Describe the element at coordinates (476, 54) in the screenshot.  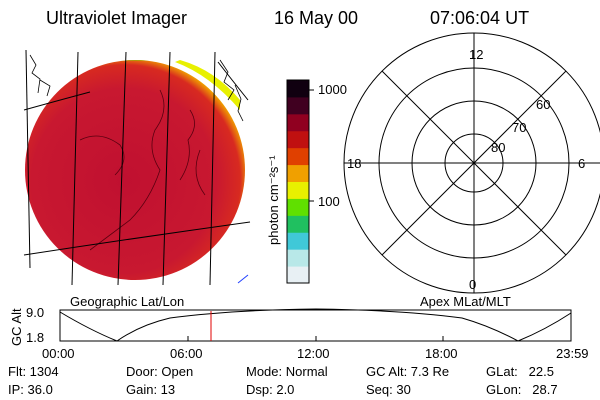
I see `mlt-label-12: 12` at that location.